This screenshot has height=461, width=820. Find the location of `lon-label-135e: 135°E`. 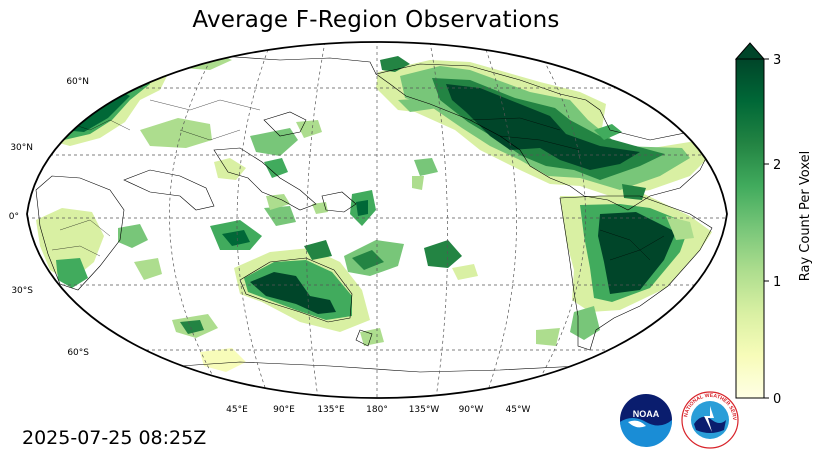

lon-label-135e: 135°E is located at coordinates (331, 410).